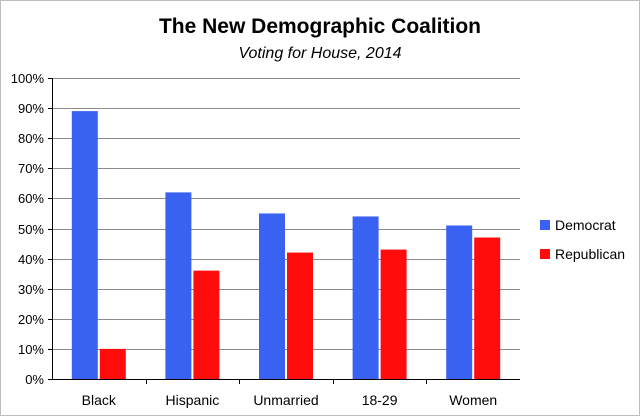  Describe the element at coordinates (300, 315) in the screenshot. I see `bar-republican-unmarried` at that location.